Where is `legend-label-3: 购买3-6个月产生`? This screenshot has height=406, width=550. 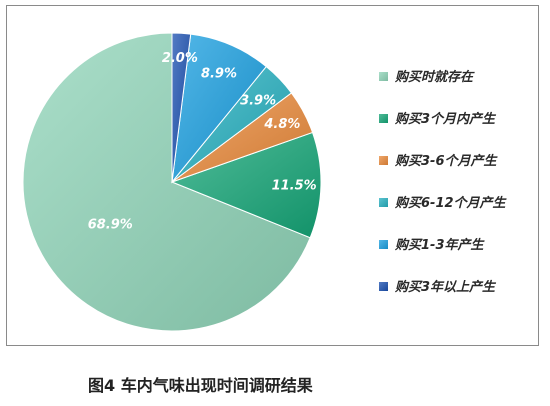 legend-label-3: 购买3-6个月产生 is located at coordinates (446, 161).